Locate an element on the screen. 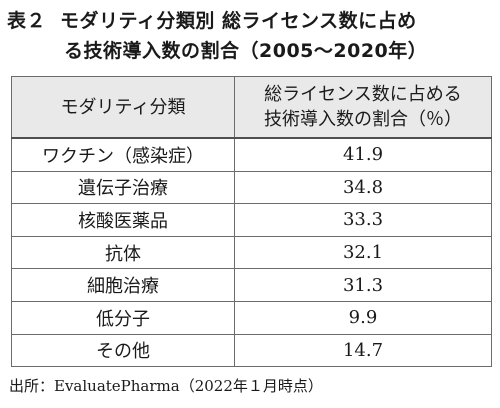  table-row: 細胞治療 31.3 is located at coordinates (251, 285).